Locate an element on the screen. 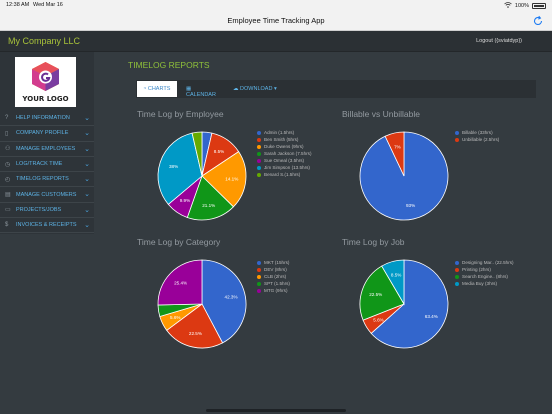 This screenshot has height=414, width=552. legend-item: Printing (2hrs) is located at coordinates (484, 269).